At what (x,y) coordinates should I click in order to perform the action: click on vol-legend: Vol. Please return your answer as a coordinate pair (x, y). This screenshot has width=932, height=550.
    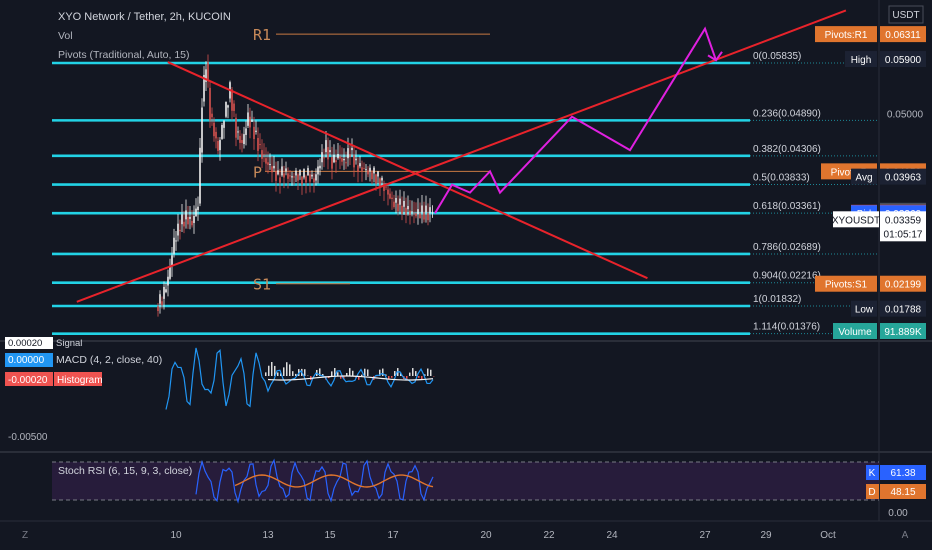
    Looking at the image, I should click on (65, 36).